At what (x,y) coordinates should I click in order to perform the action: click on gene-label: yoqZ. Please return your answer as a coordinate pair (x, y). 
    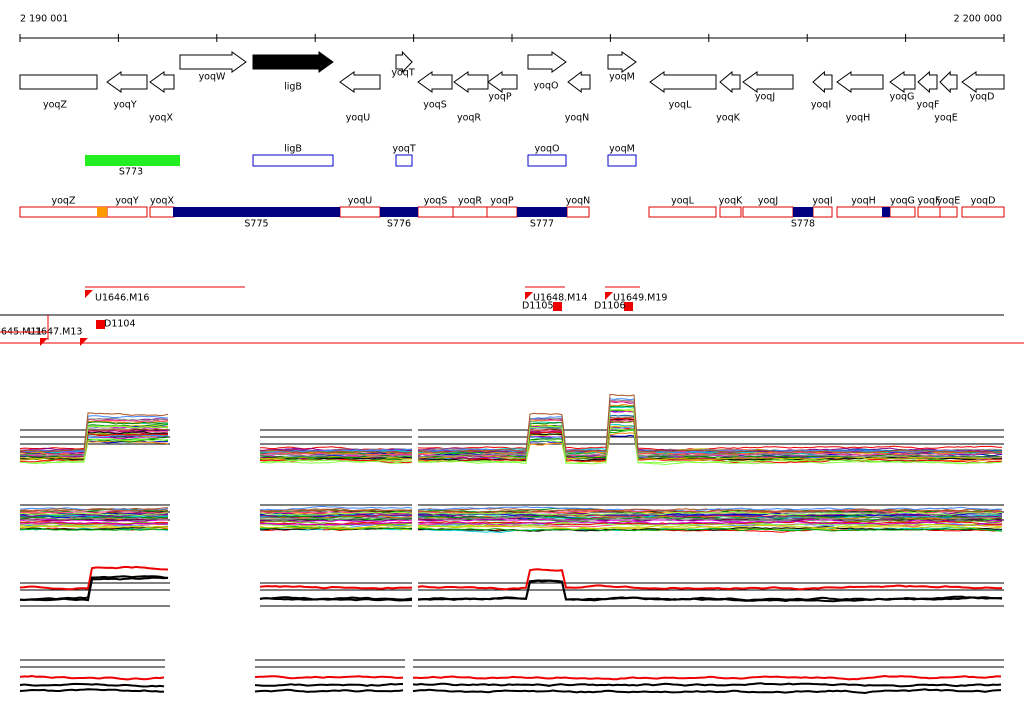
    Looking at the image, I should click on (55, 105).